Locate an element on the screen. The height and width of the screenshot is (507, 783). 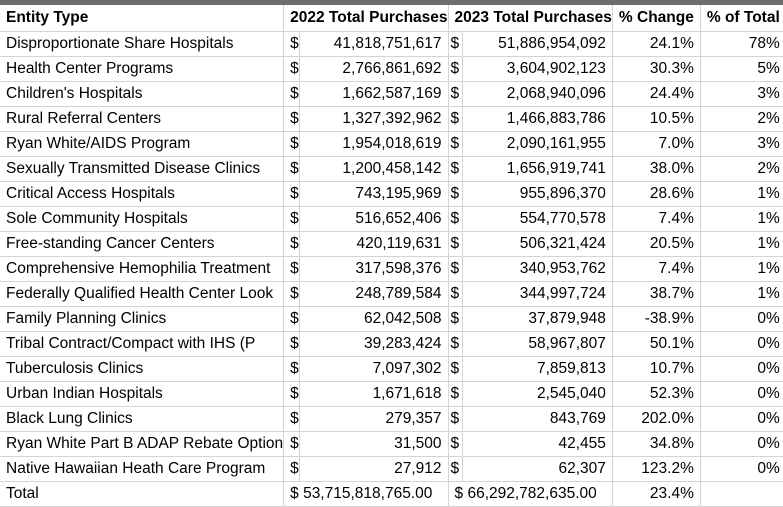
entity-type-cell: Rural Referral Centers is located at coordinates (142, 119).